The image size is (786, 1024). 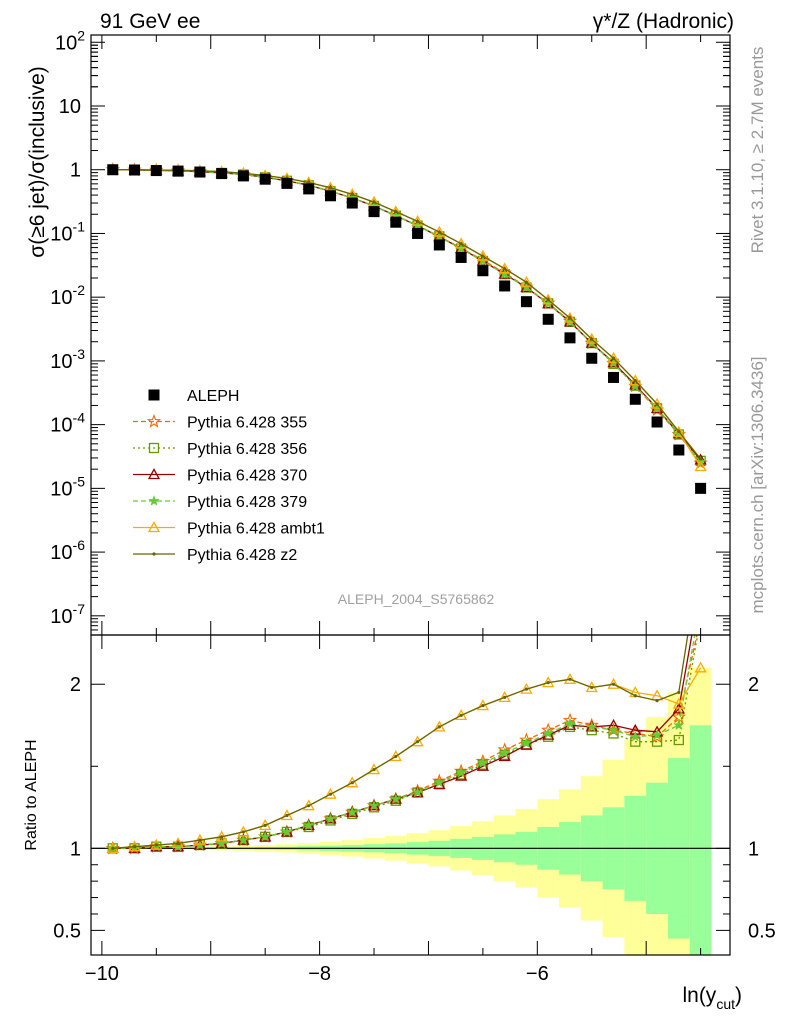 I want to click on ratio-y-tick-label-left-0: 0.5, so click(x=67, y=931).